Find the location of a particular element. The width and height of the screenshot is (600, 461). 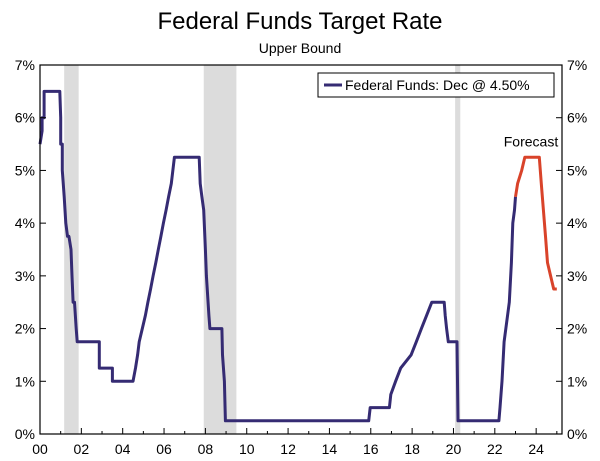

x-tick-label: 02 is located at coordinates (82, 449).